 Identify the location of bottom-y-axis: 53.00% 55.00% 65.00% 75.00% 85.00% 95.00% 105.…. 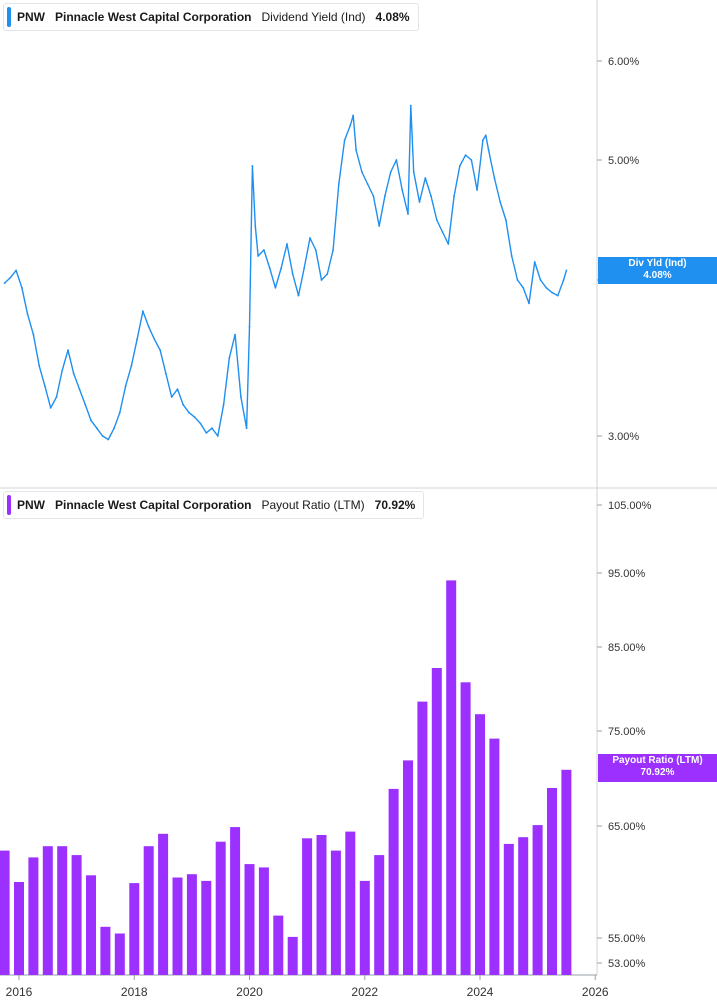
(624, 735).